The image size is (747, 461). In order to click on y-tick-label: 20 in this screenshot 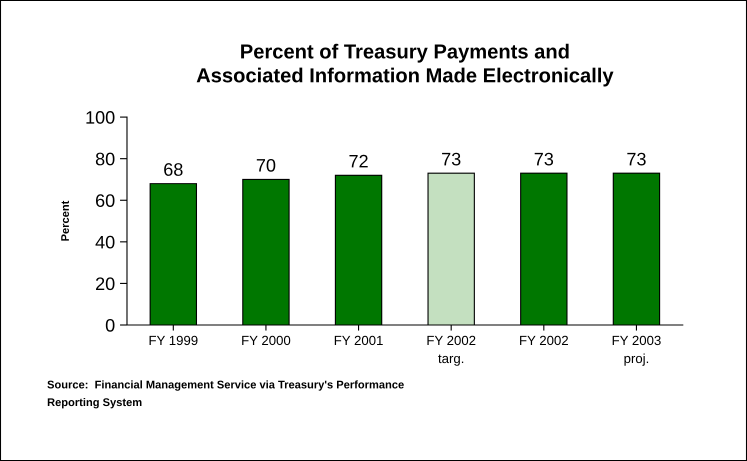, I will do `click(105, 283)`.